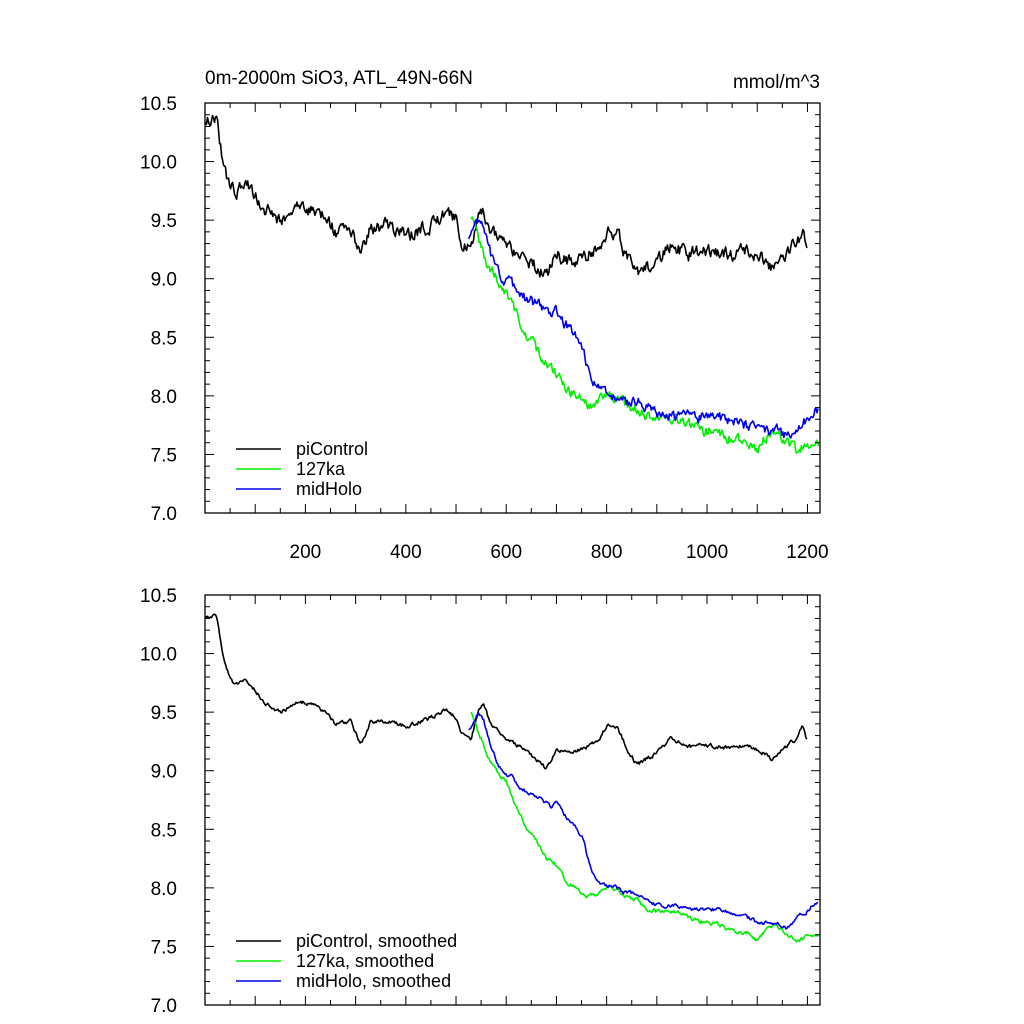  Describe the element at coordinates (158, 104) in the screenshot. I see `top-ytick-label: 10.5` at that location.